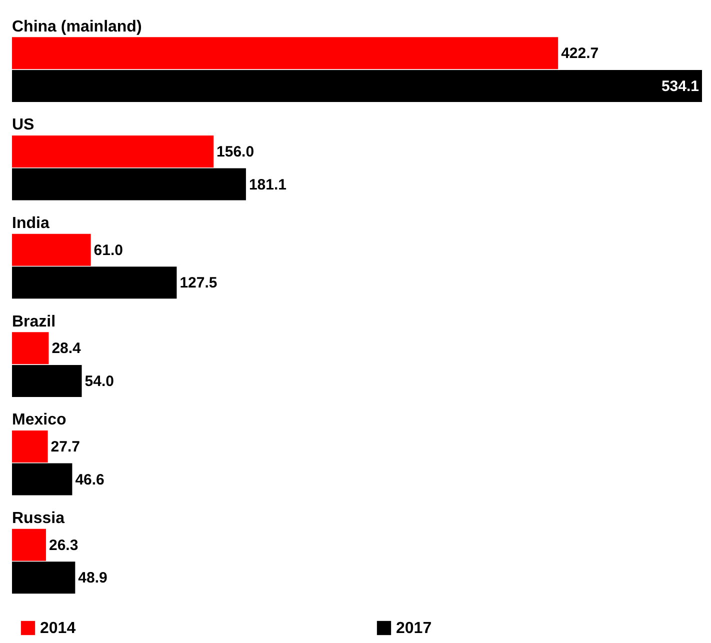 This screenshot has height=643, width=711. What do you see at coordinates (63, 545) in the screenshot?
I see `data-label: 26.3` at bounding box center [63, 545].